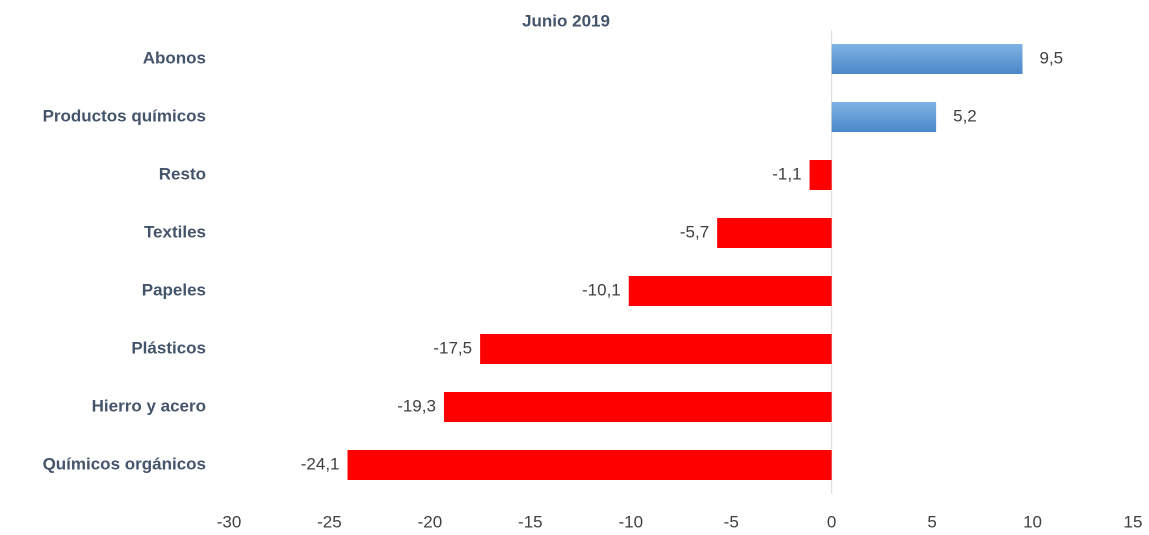  Describe the element at coordinates (786, 173) in the screenshot. I see `value-label: -1,1` at that location.